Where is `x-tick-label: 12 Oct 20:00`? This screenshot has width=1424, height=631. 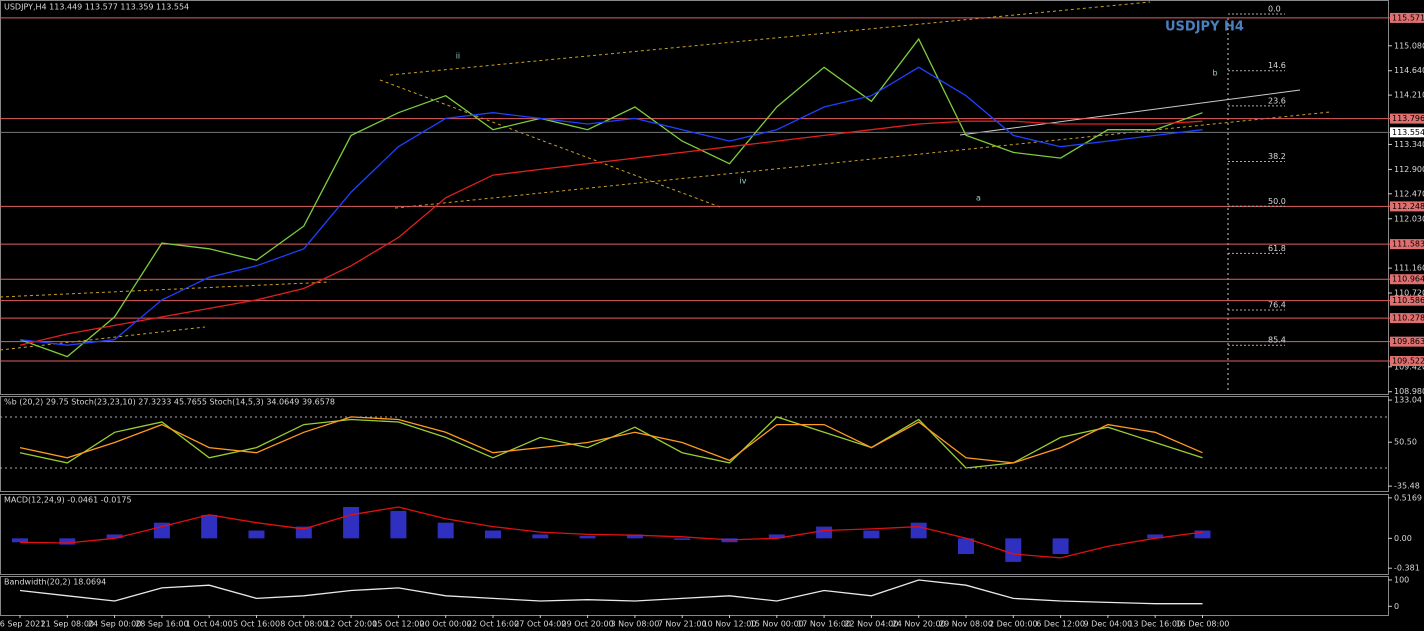
x-tick-label: 12 Oct 20:00 is located at coordinates (351, 624).